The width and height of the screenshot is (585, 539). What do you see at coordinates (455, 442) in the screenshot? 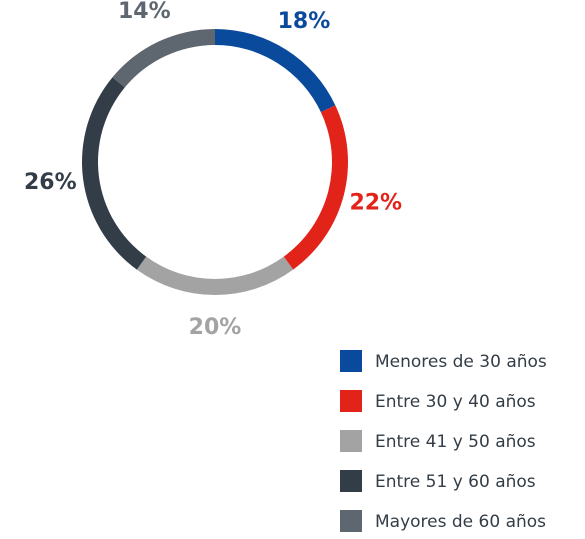
I see `legend-label: Entre 41 y 50 años` at bounding box center [455, 442].